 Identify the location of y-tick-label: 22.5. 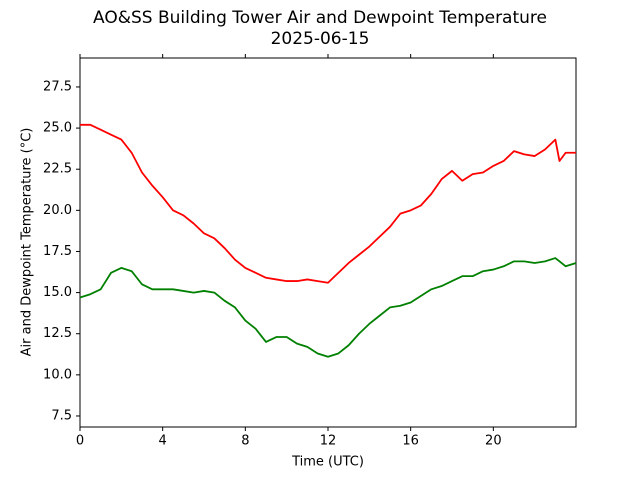
(57, 169).